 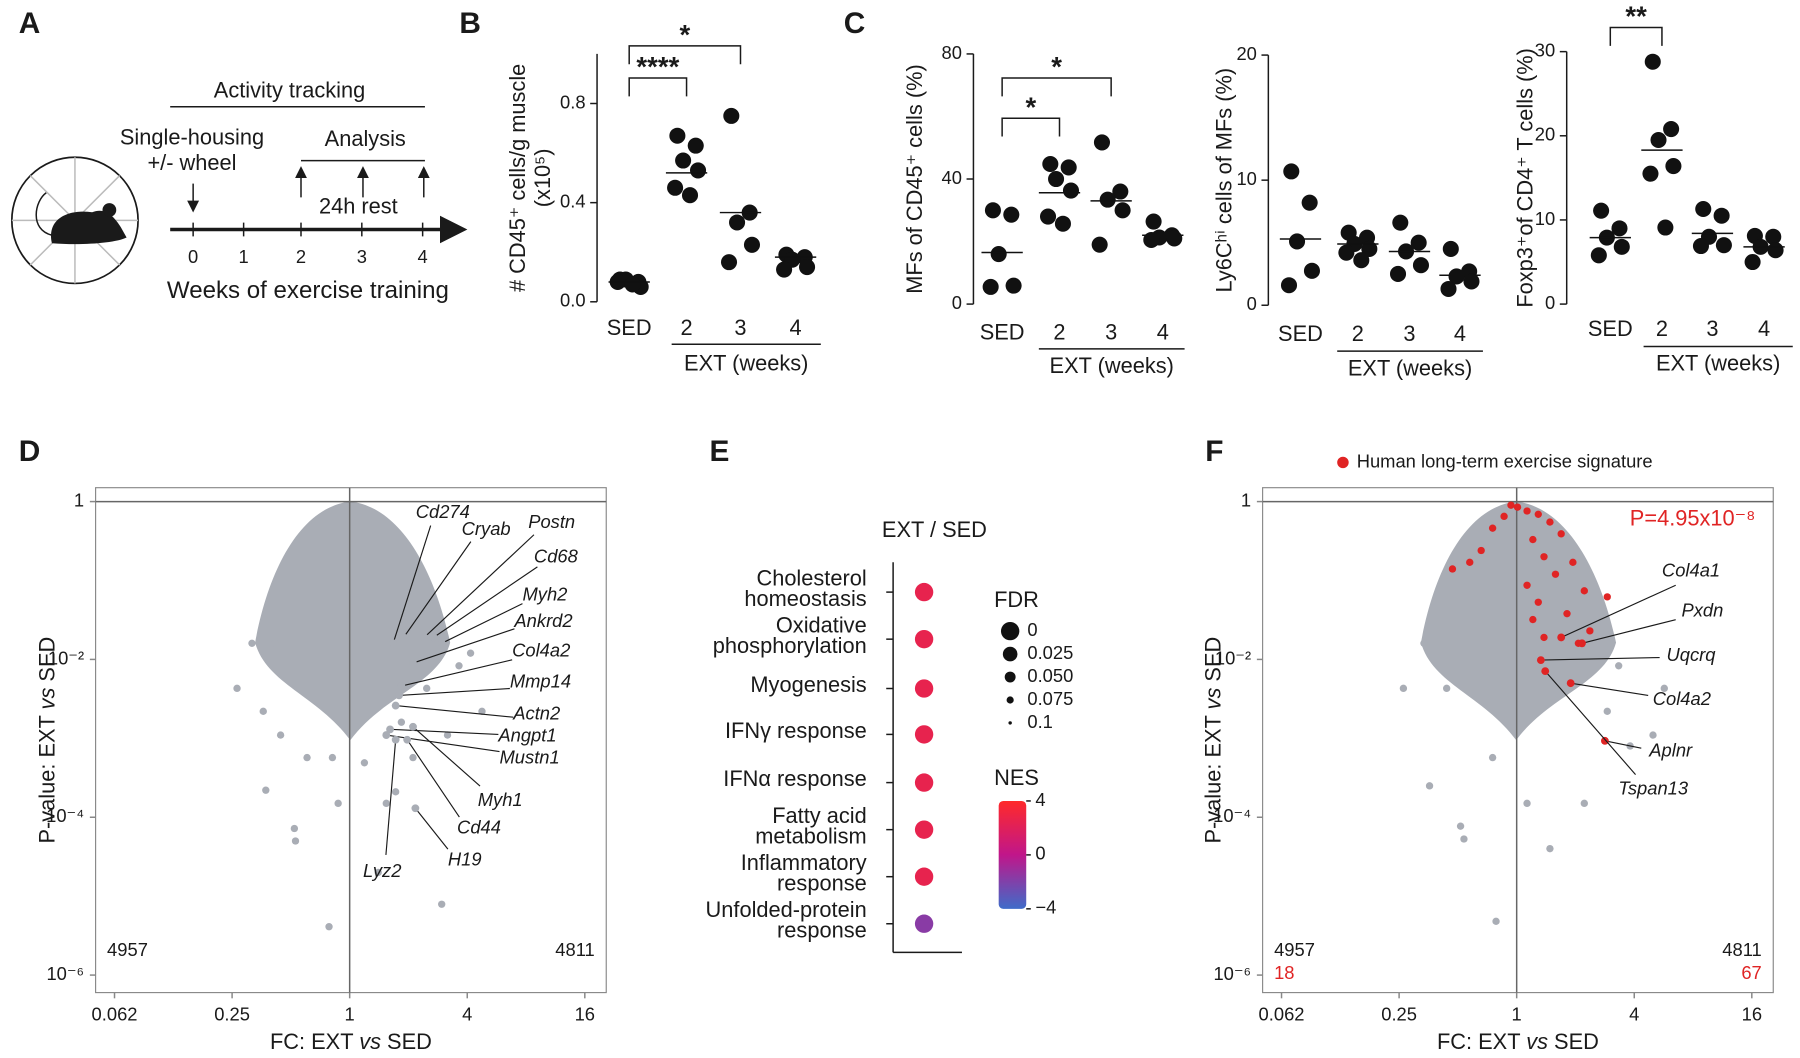 What do you see at coordinates (358, 205) in the screenshot?
I see `rest-label: 24h rest` at bounding box center [358, 205].